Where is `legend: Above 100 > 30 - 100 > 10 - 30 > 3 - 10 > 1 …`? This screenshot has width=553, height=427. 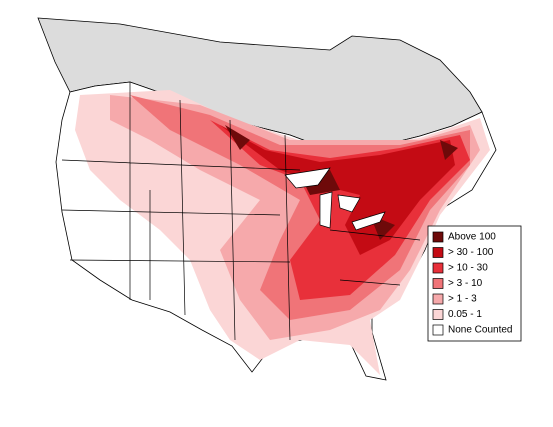
legend: Above 100 > 30 - 100 > 10 - 30 > 3 - 10 > 1 … is located at coordinates (472, 283).